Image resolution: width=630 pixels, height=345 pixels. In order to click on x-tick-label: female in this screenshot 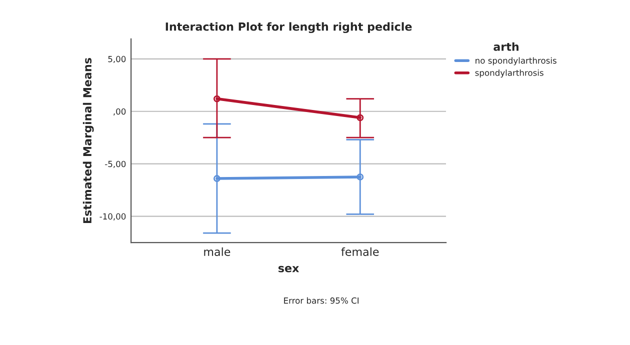, I will do `click(360, 251)`.